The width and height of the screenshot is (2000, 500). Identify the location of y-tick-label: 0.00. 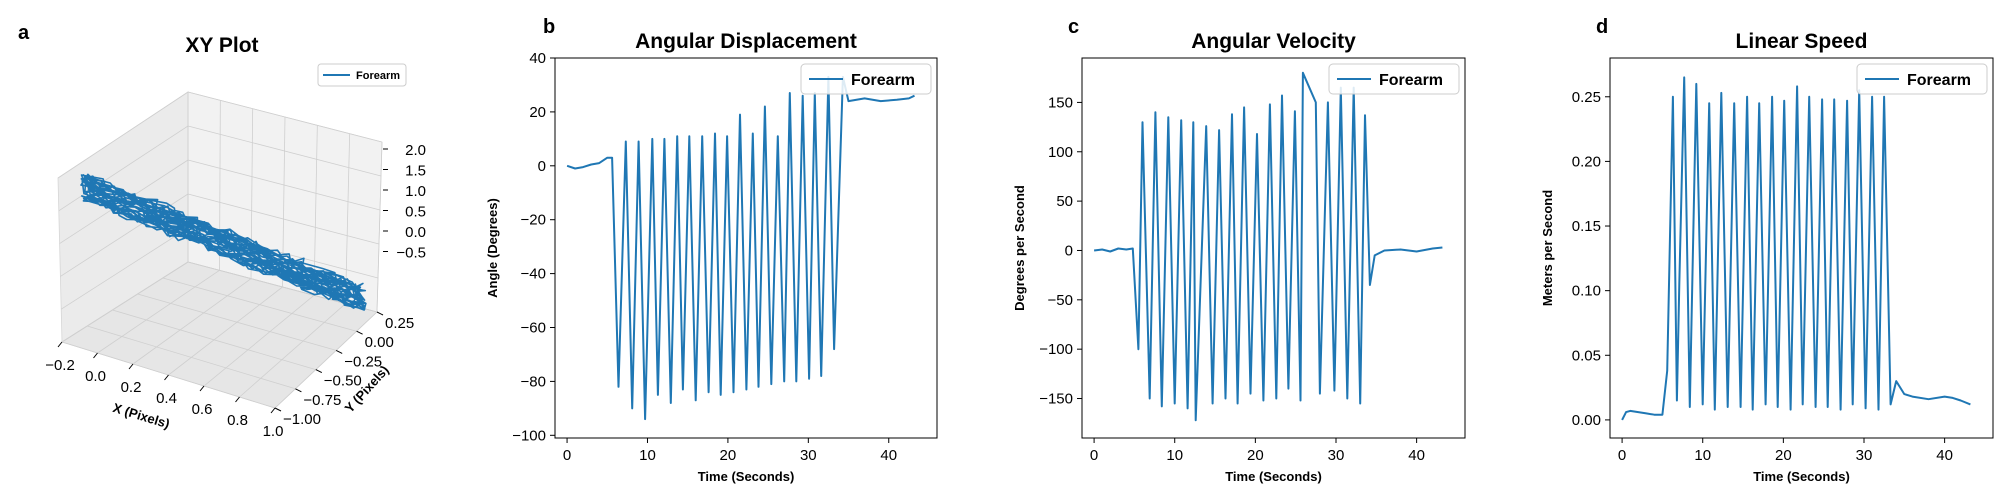
(1586, 420).